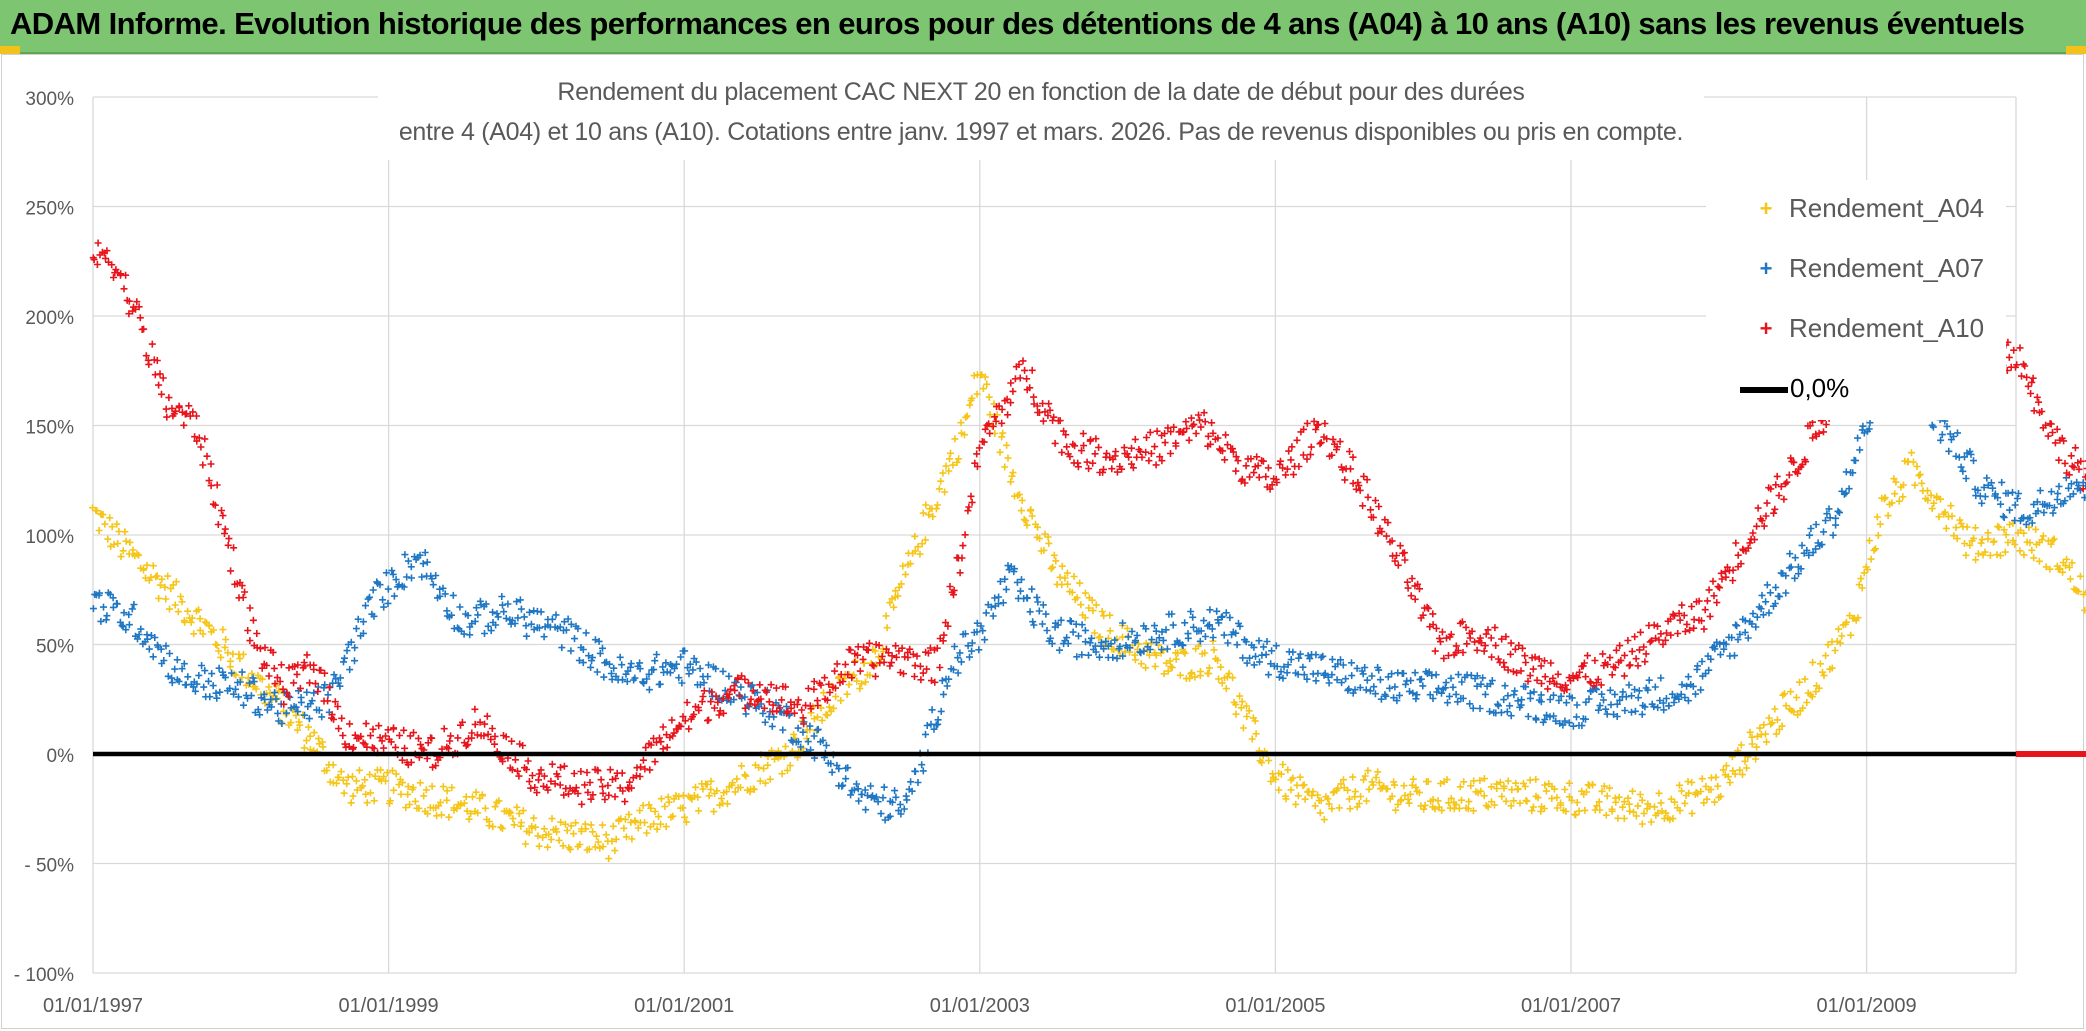 This screenshot has height=1031, width=2086. I want to click on legend-marker-a07: +, so click(1766, 268).